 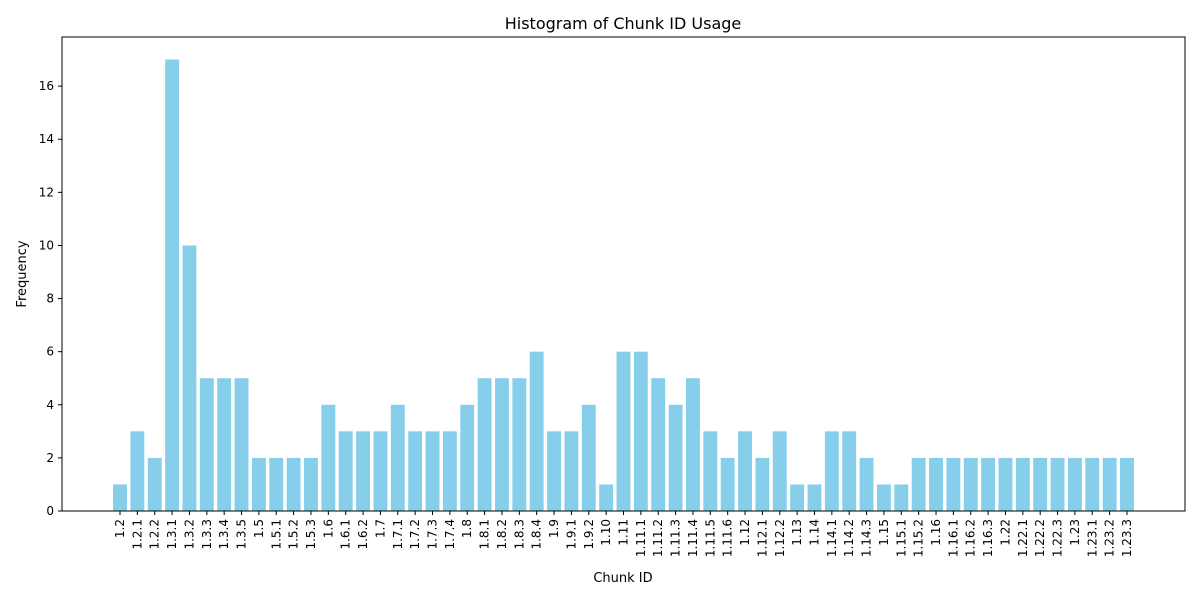 I want to click on bar-1.6.2, so click(x=363, y=471).